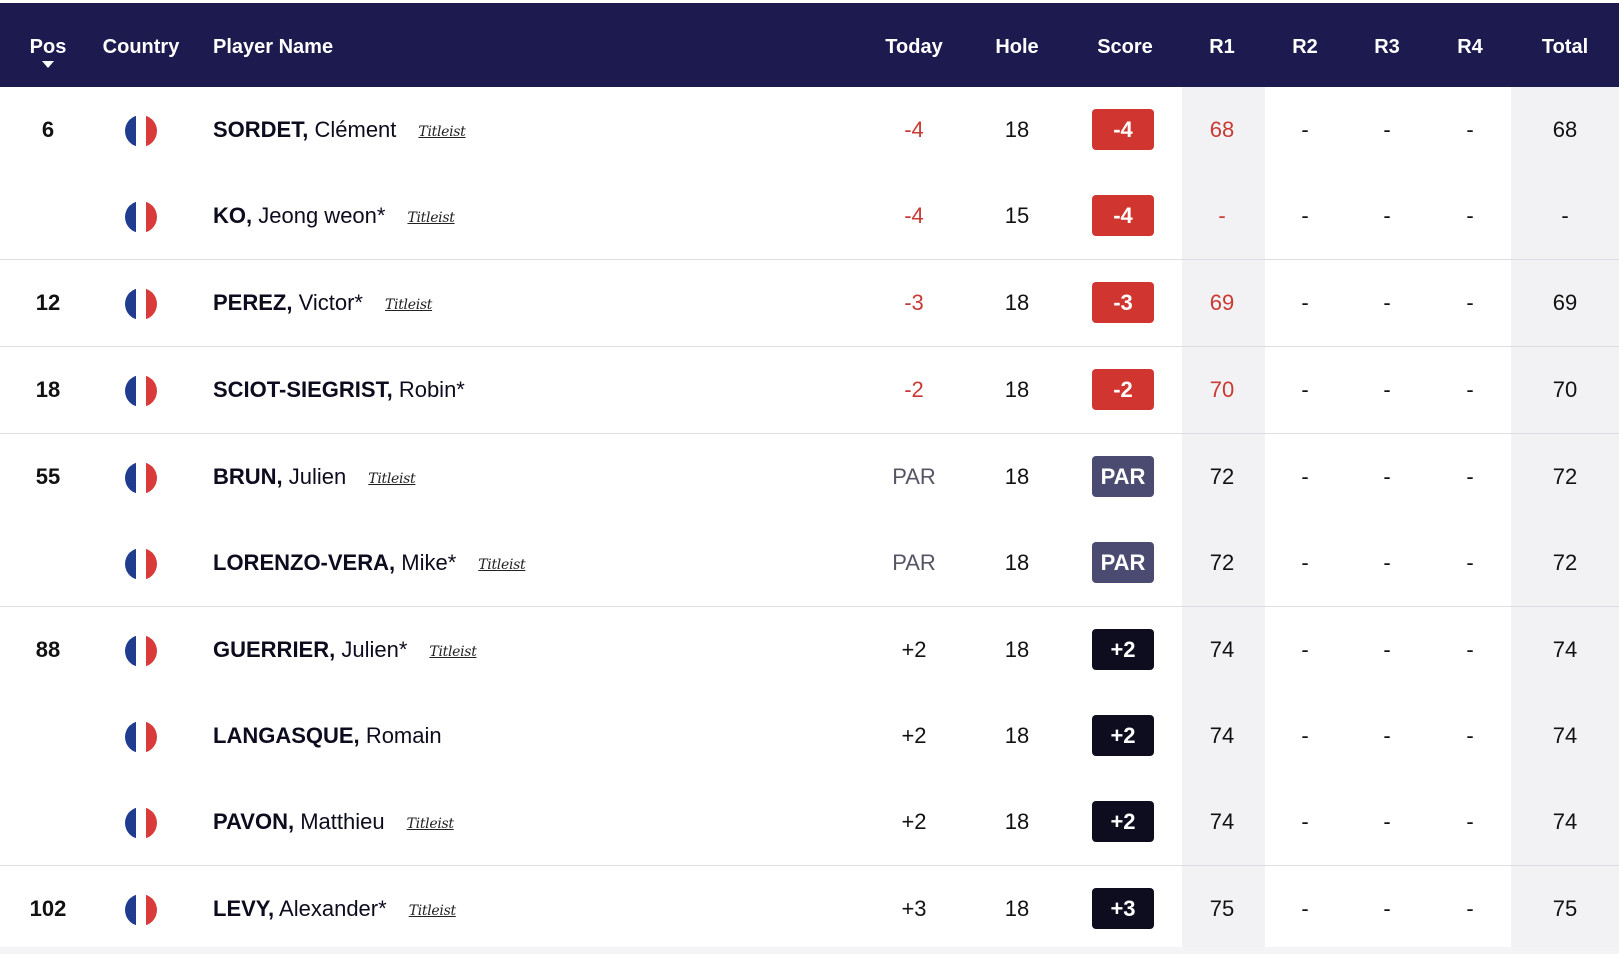 The image size is (1619, 954). Describe the element at coordinates (48, 129) in the screenshot. I see `position-cell: 6` at that location.